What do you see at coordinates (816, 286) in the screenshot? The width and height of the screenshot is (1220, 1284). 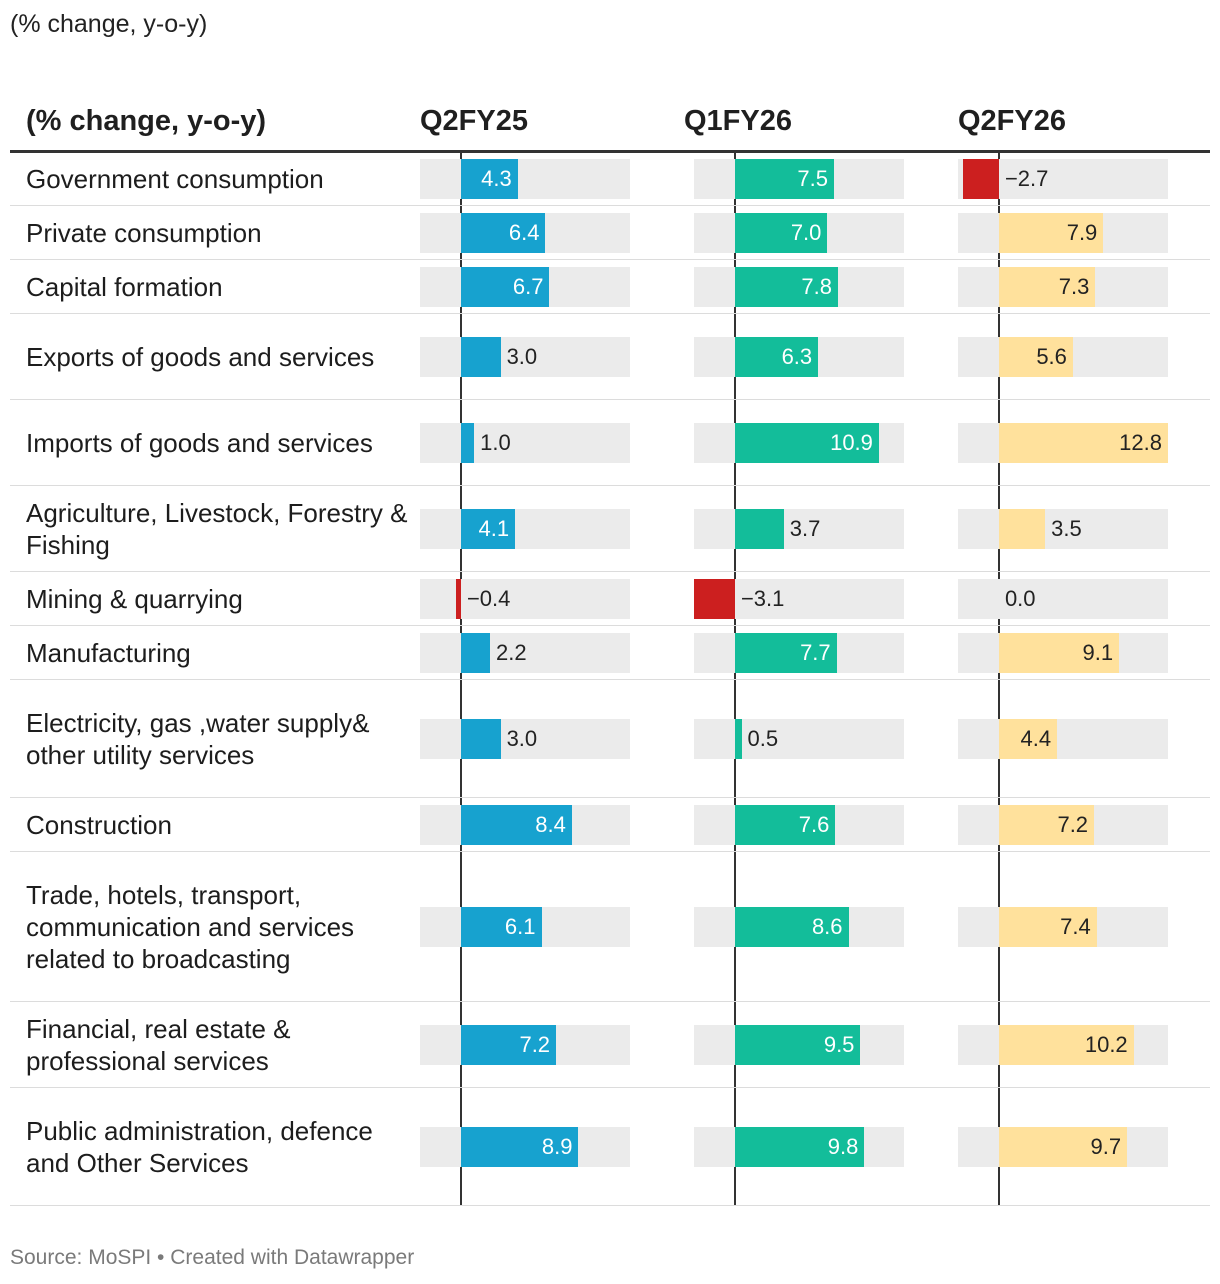 I see `data-label: 7.8` at bounding box center [816, 286].